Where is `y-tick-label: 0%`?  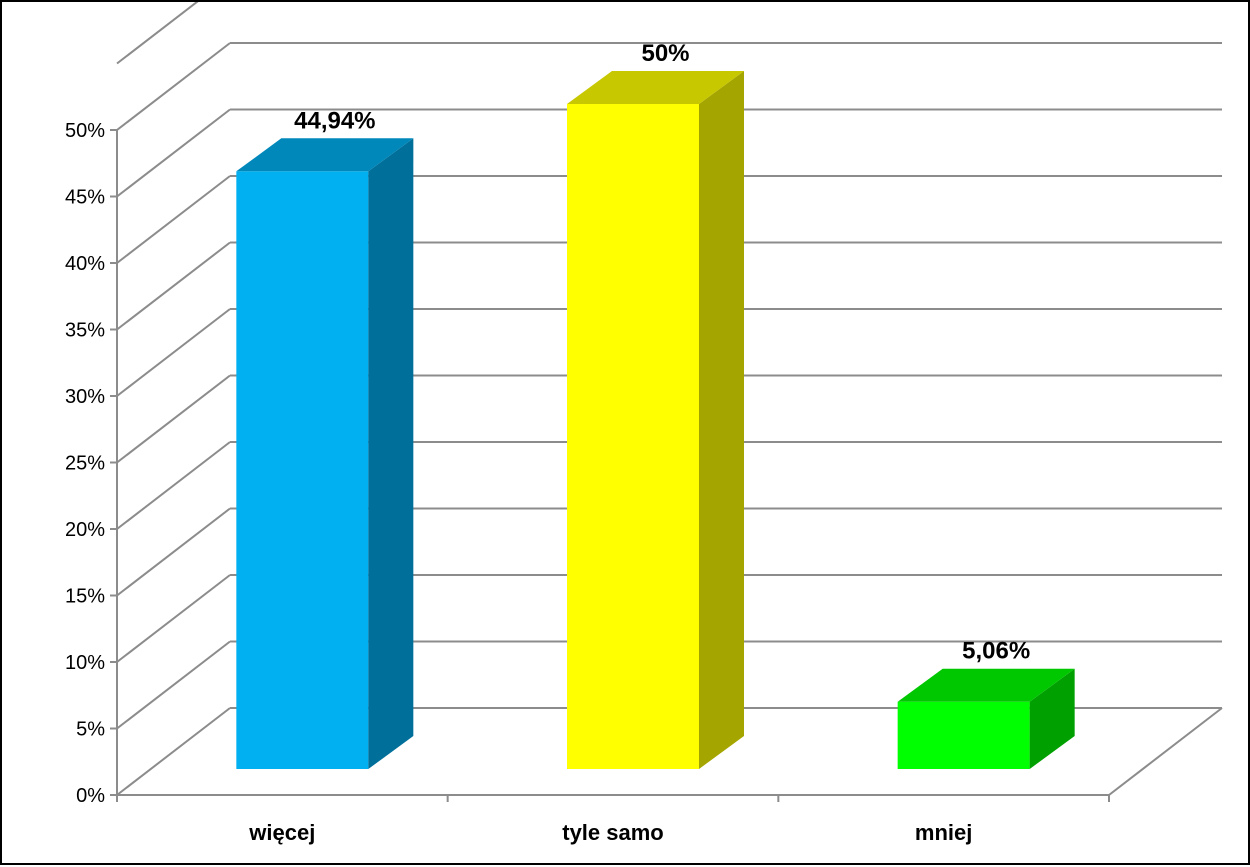 y-tick-label: 0% is located at coordinates (90, 796).